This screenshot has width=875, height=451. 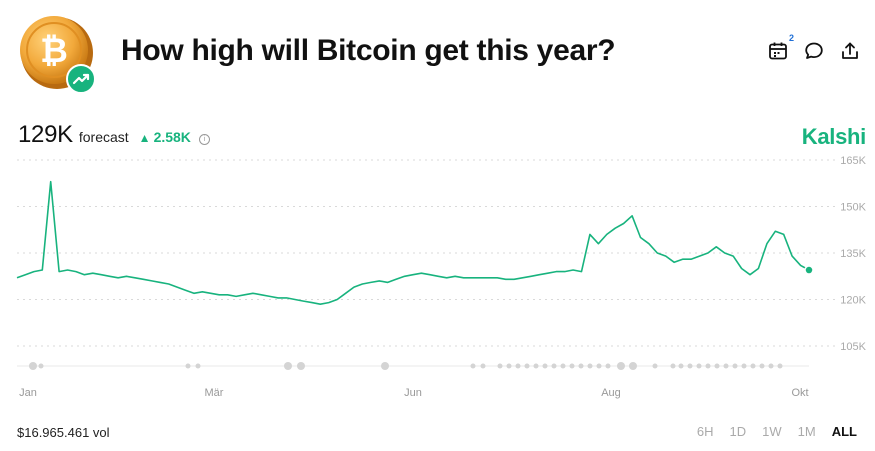 I want to click on calendar-badge: 2, so click(x=791, y=38).